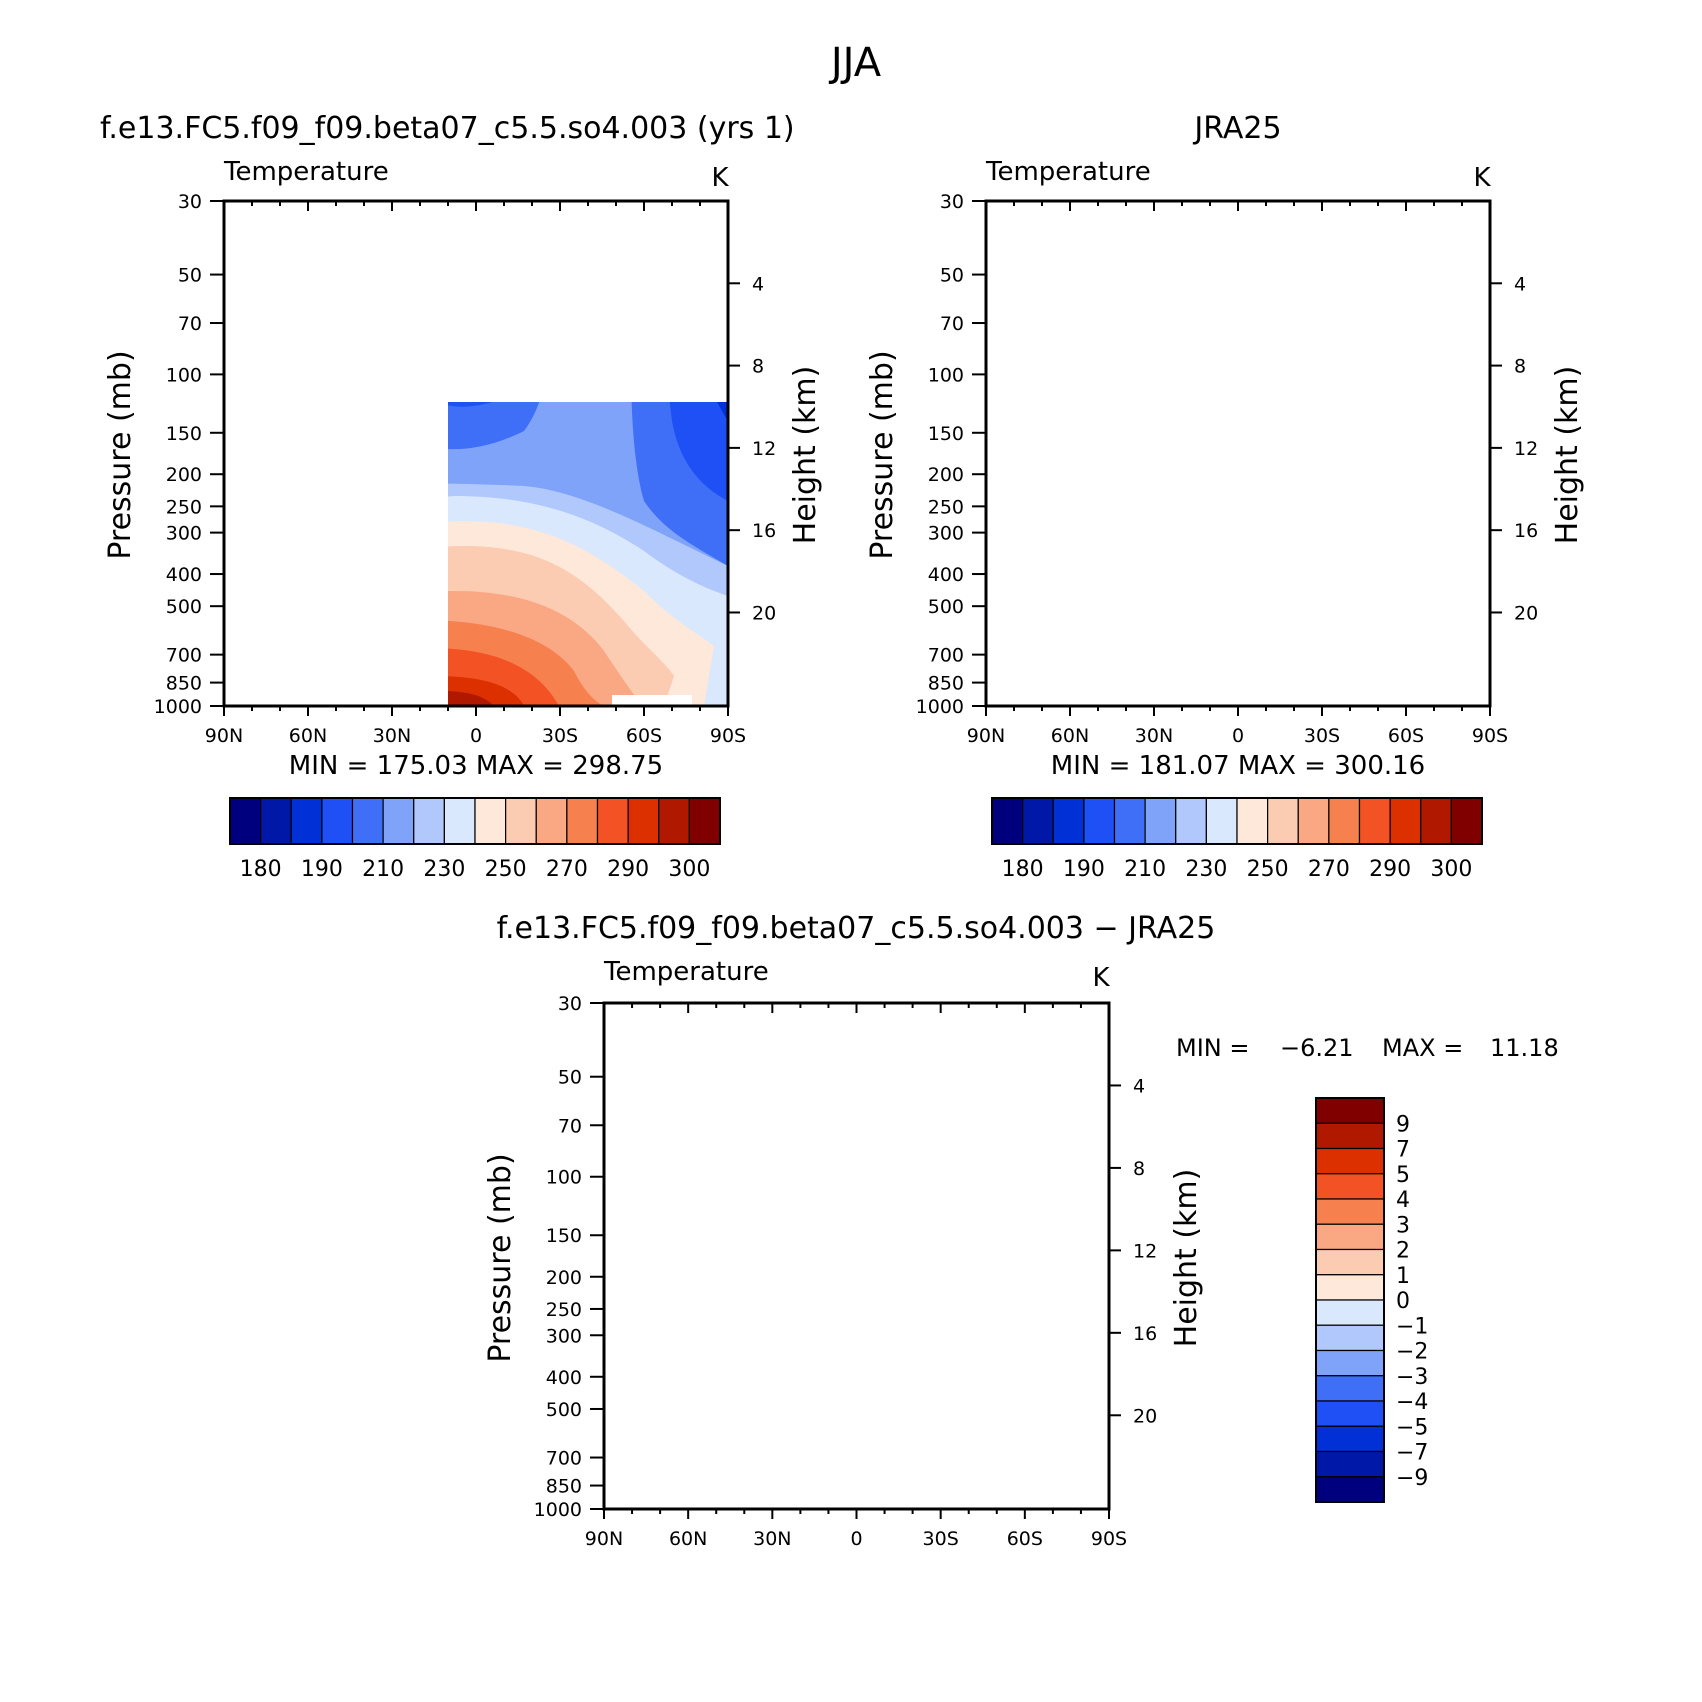  Describe the element at coordinates (1068, 172) in the screenshot. I see `panel-reanalysis-variable: Temperature` at that location.